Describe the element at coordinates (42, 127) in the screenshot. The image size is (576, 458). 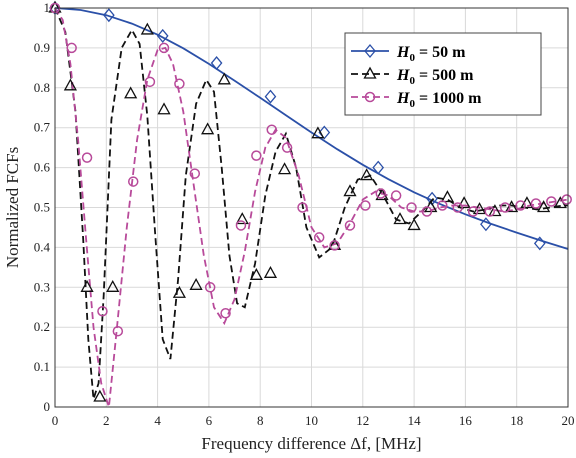
I see `y-tick-label: 0.7` at that location.